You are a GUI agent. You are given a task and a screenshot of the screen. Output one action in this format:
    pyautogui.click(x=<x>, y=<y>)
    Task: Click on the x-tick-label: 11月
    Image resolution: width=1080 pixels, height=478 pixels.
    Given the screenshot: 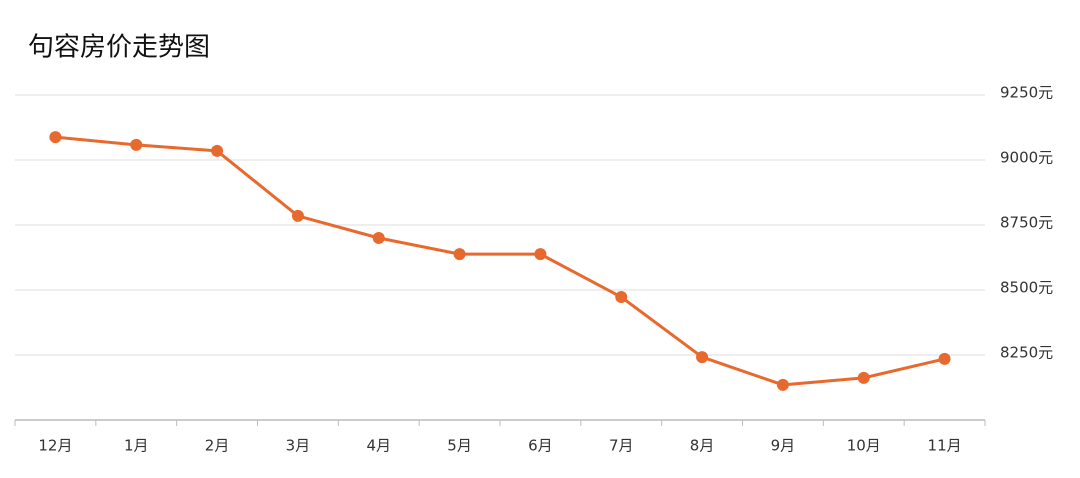 What is the action you would take?
    pyautogui.click(x=945, y=446)
    